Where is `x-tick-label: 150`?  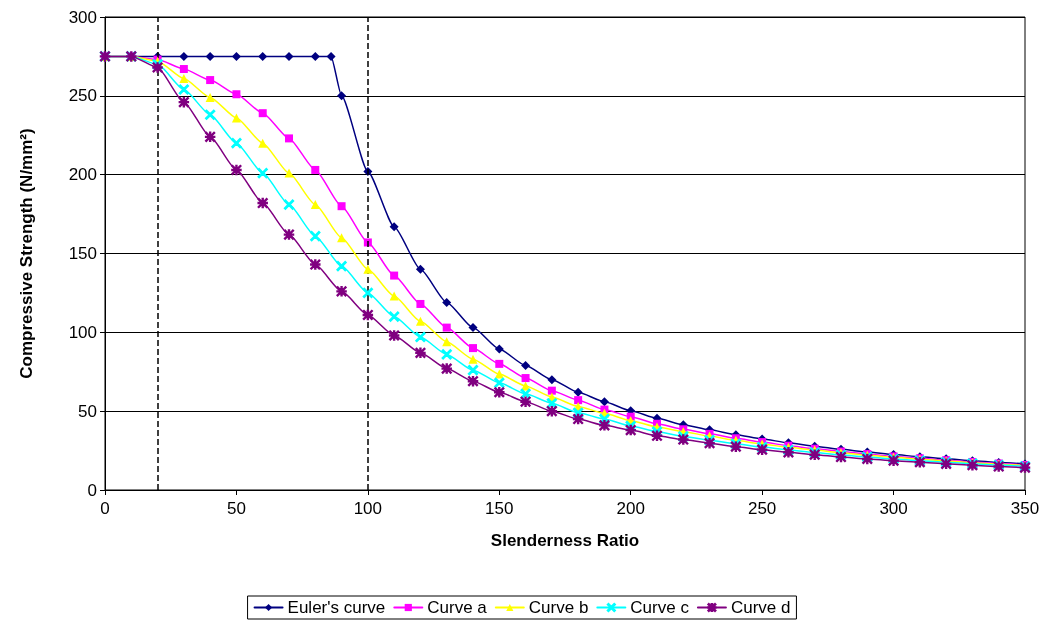 x-tick-label: 150 is located at coordinates (499, 508).